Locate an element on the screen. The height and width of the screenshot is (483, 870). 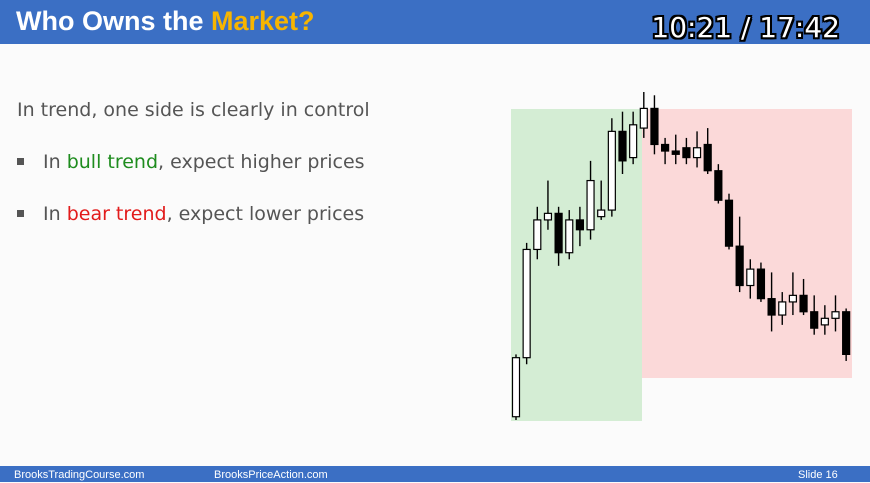
slide-title: Who Owns the Market? is located at coordinates (165, 21).